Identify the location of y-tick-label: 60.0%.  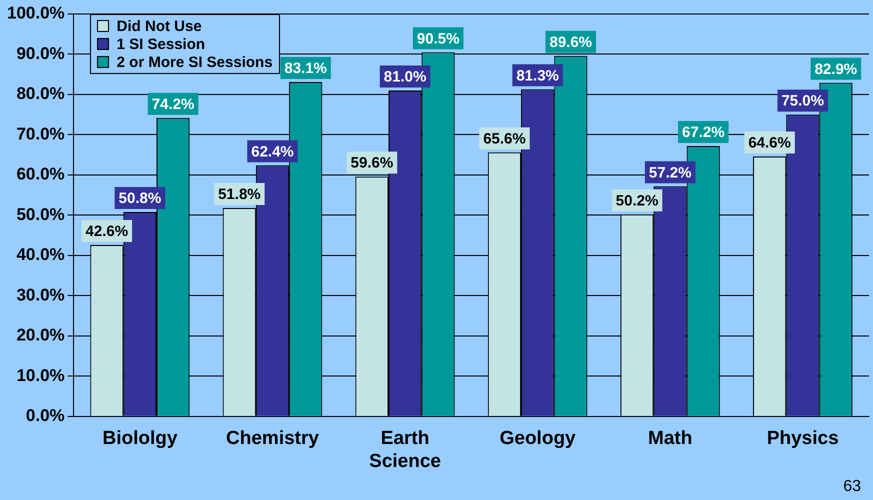
(40, 174).